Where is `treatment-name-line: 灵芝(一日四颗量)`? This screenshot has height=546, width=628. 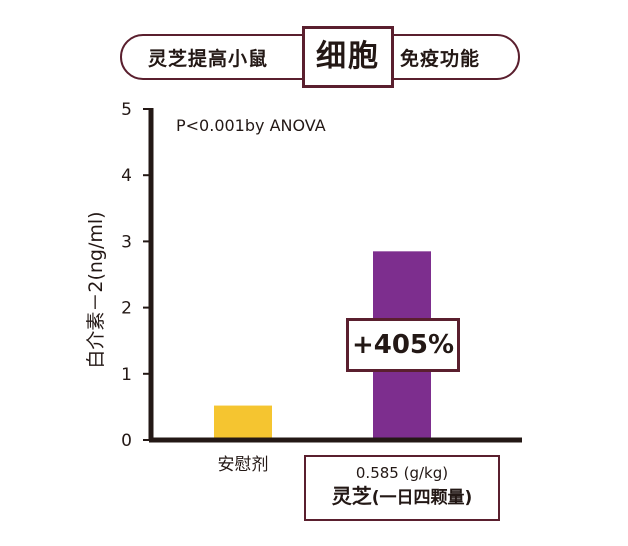
treatment-name-line: 灵芝(一日四颗量) is located at coordinates (402, 497).